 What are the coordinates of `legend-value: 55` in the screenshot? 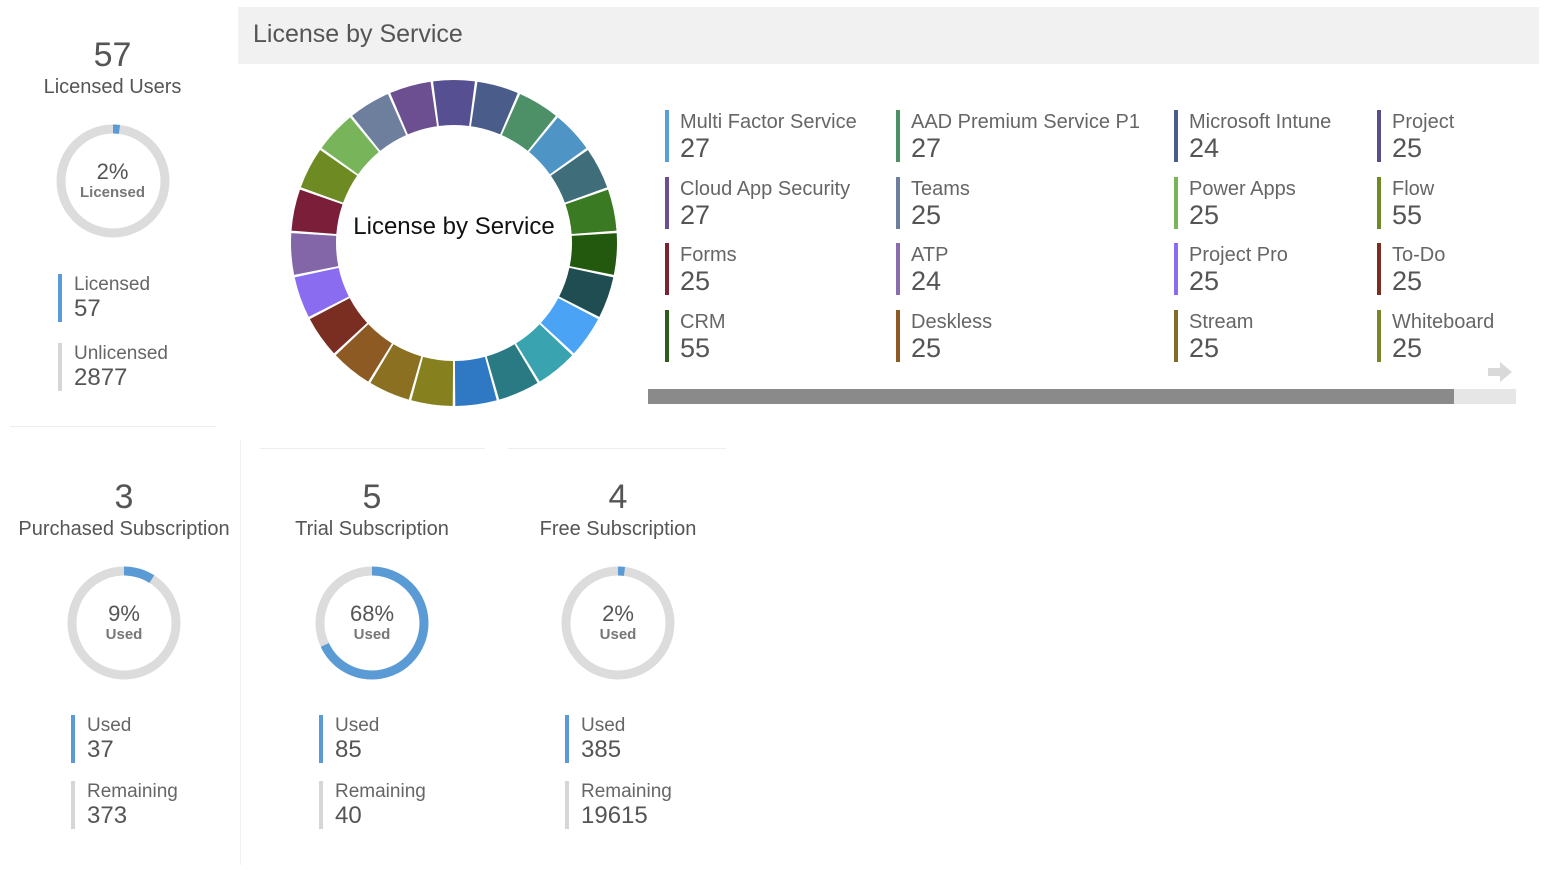 It's located at (1407, 215).